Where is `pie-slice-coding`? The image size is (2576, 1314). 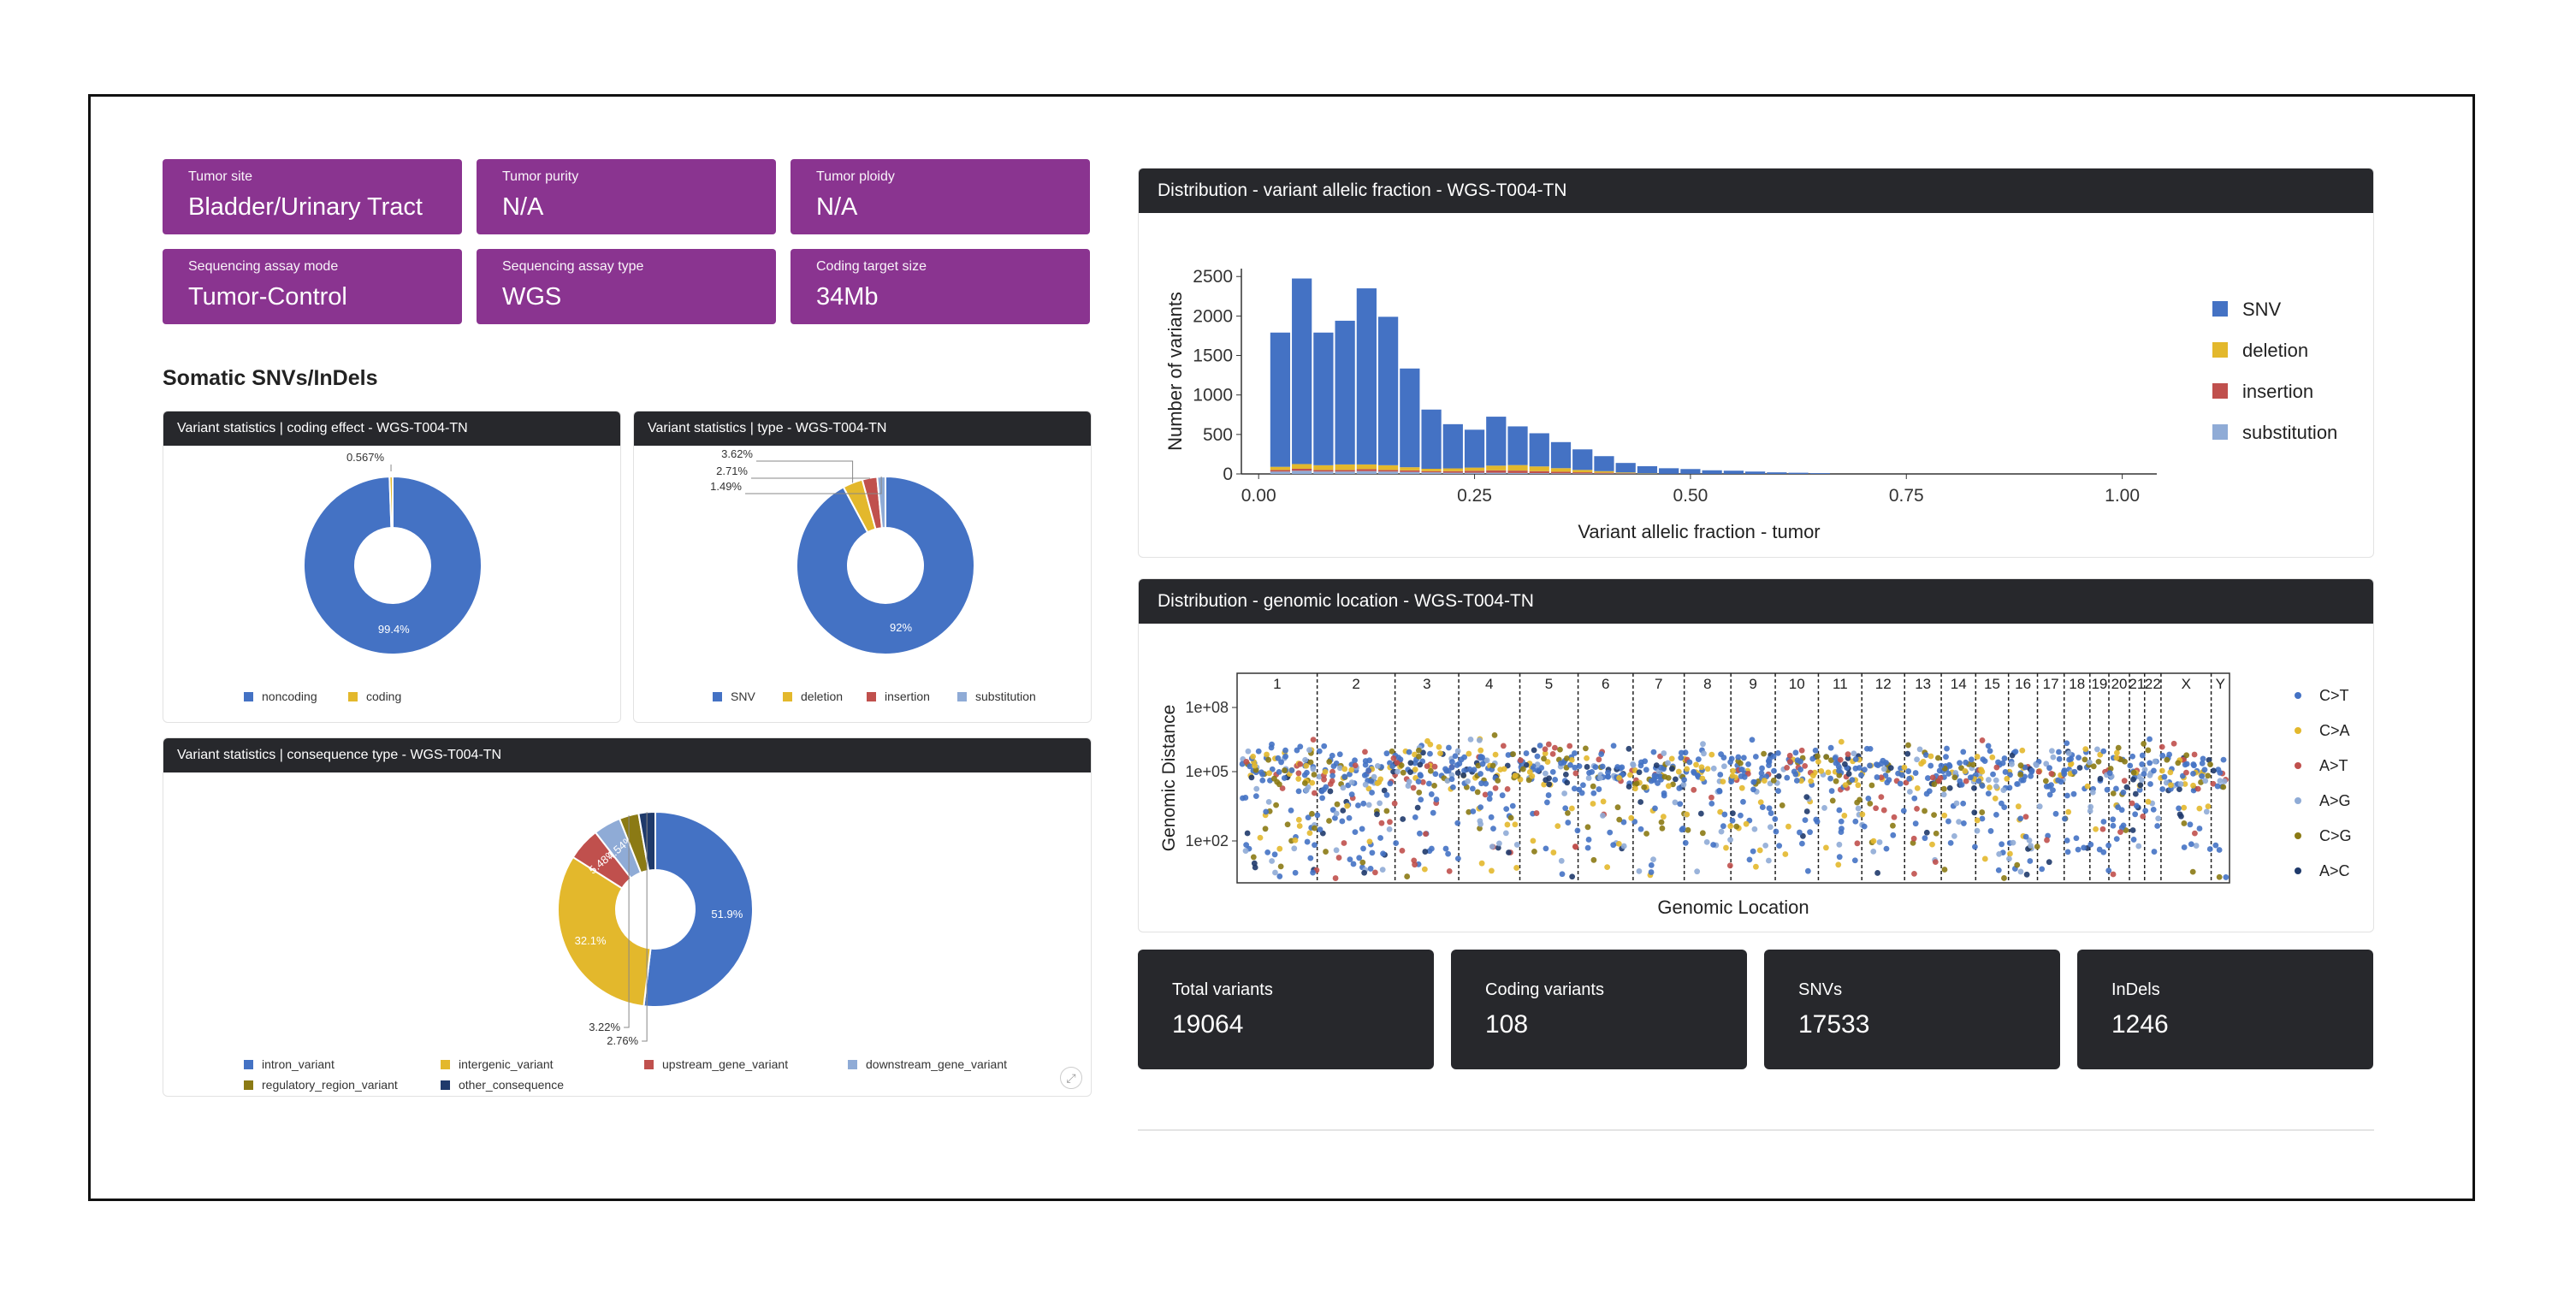
pie-slice-coding is located at coordinates (391, 502).